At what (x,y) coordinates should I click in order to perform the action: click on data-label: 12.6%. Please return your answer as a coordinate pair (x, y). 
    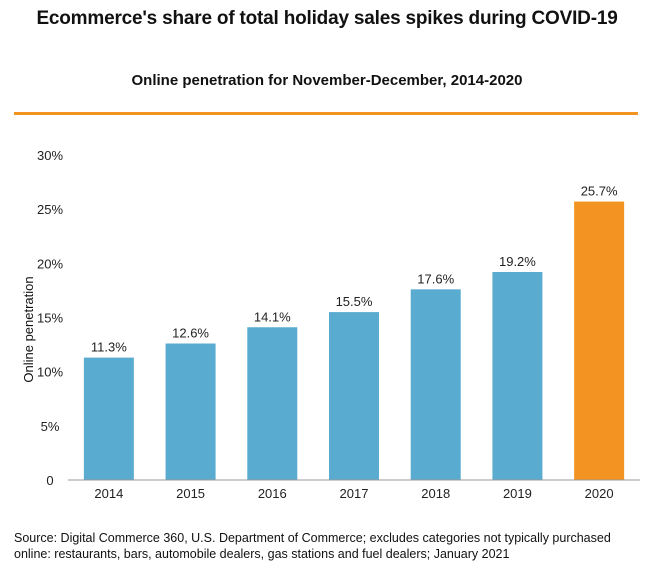
    Looking at the image, I should click on (190, 333).